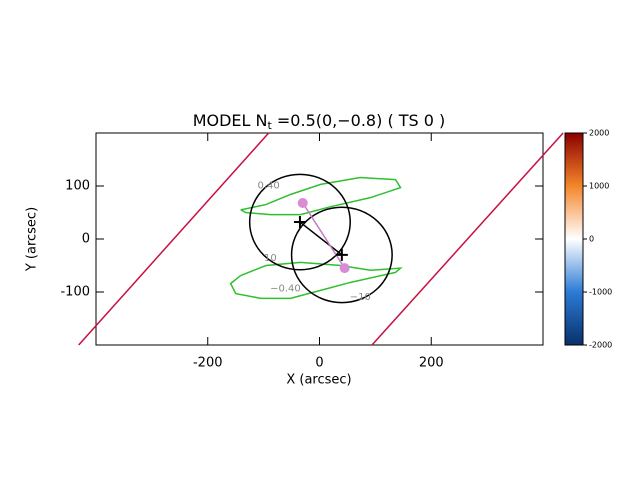  What do you see at coordinates (77, 186) in the screenshot?
I see `y-tick-label: 100` at bounding box center [77, 186].